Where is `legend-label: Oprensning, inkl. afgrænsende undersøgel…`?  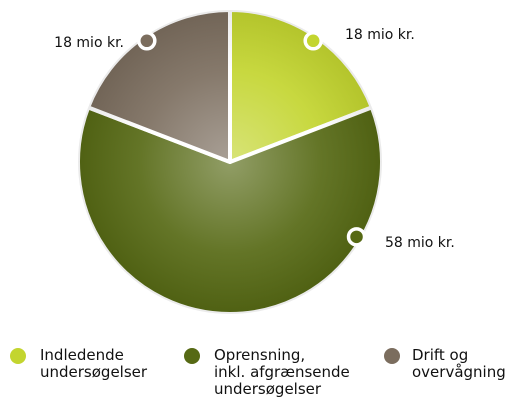 legend-label: Oprensning, inkl. afgrænsende undersøgel… is located at coordinates (282, 372).